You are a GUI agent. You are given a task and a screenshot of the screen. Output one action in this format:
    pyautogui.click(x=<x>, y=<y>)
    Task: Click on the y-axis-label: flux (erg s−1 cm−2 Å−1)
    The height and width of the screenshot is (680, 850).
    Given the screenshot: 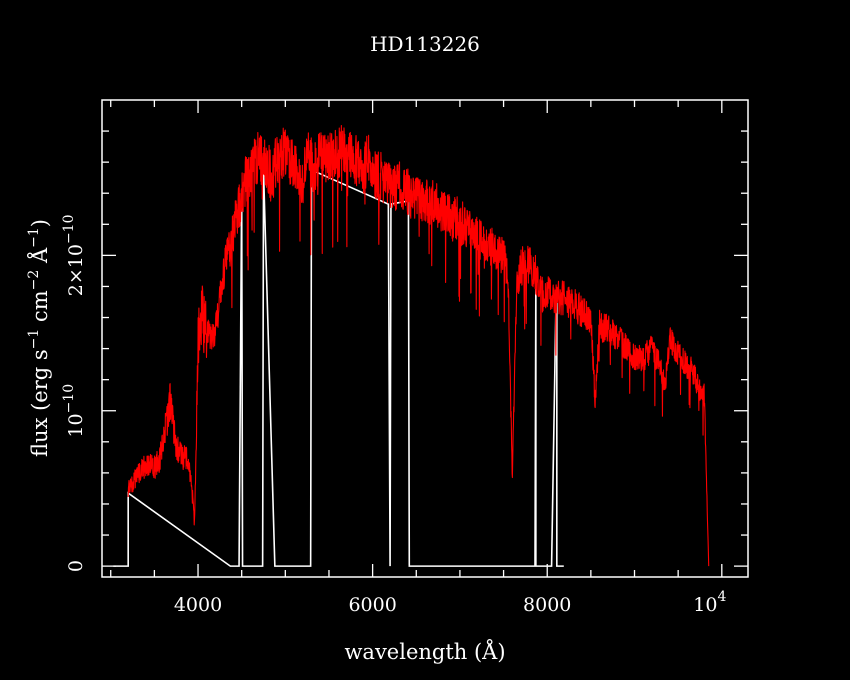 What is the action you would take?
    pyautogui.click(x=39, y=338)
    